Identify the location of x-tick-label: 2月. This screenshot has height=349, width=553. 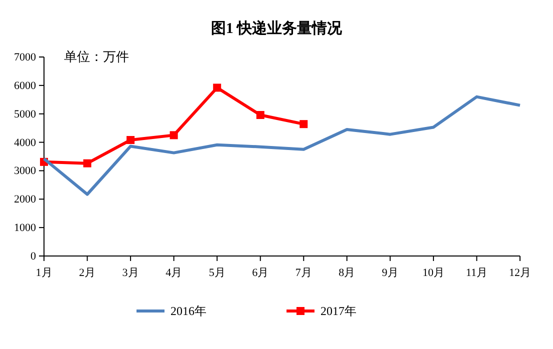
(87, 273).